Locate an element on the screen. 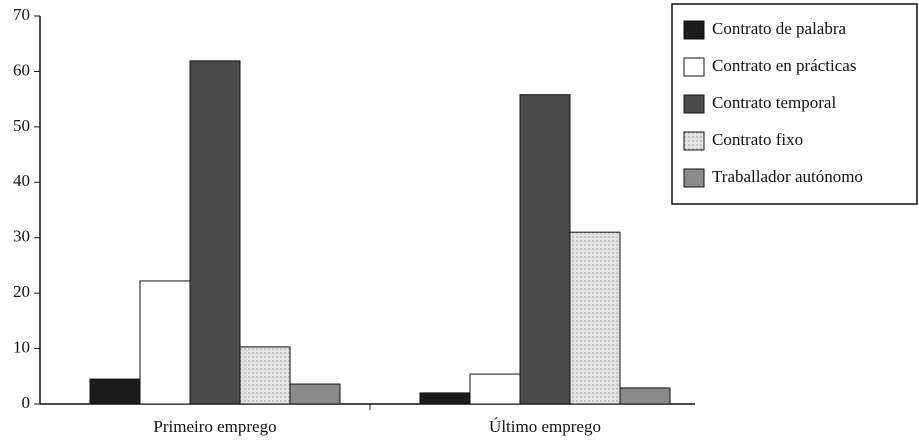 This screenshot has height=445, width=919. x-tick-label: Primeiro emprego is located at coordinates (214, 426).